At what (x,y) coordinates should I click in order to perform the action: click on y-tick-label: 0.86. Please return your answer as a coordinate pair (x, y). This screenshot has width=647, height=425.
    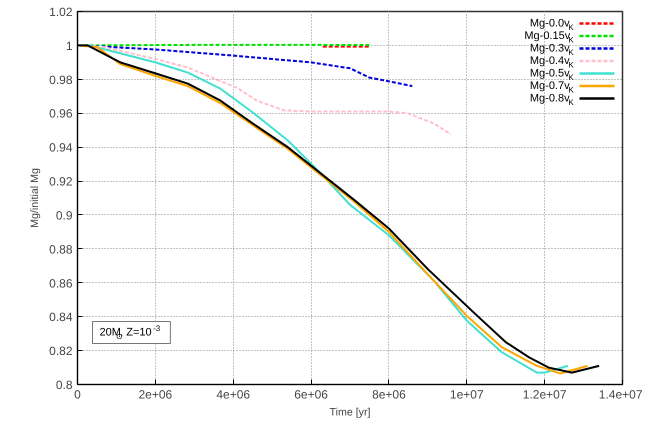
    Looking at the image, I should click on (61, 283).